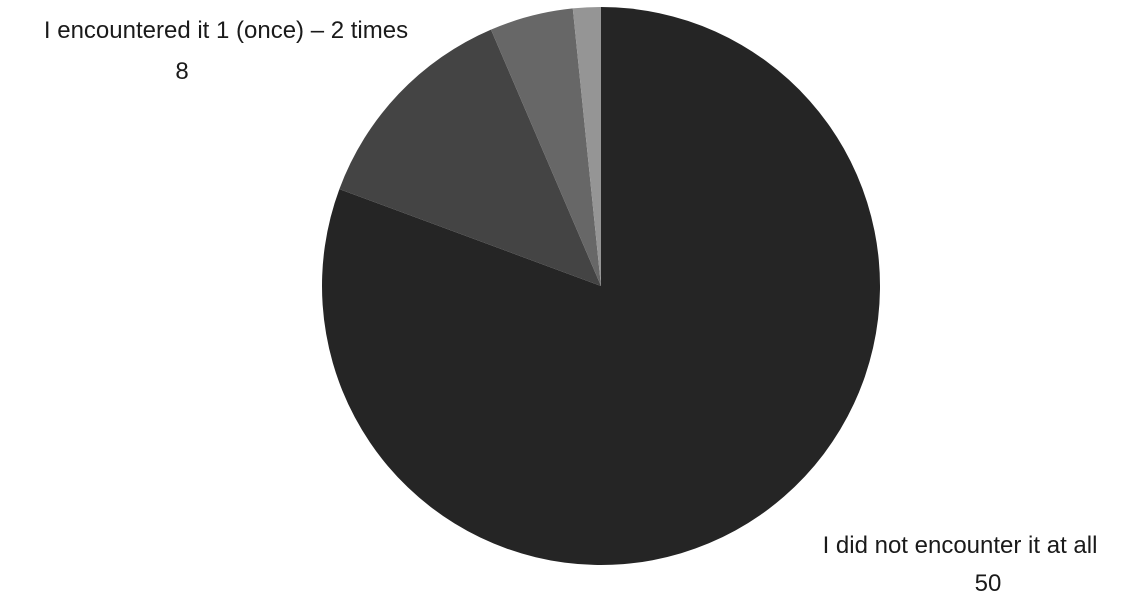 The height and width of the screenshot is (599, 1133). Describe the element at coordinates (181, 71) in the screenshot. I see `data-label-value: 8` at that location.